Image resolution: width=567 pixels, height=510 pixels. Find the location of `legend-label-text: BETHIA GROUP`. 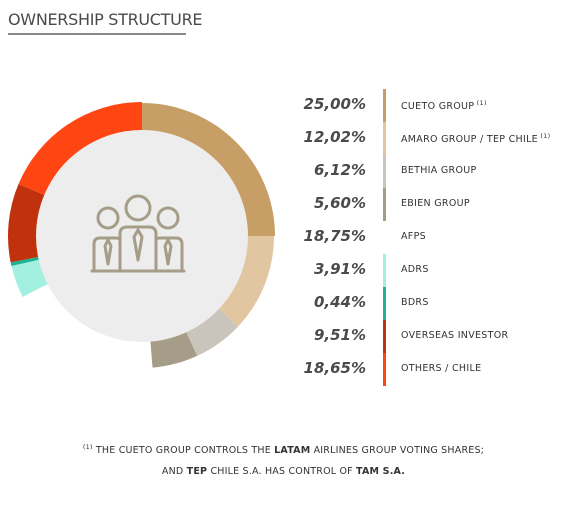

legend-label-text: BETHIA GROUP is located at coordinates (439, 170).